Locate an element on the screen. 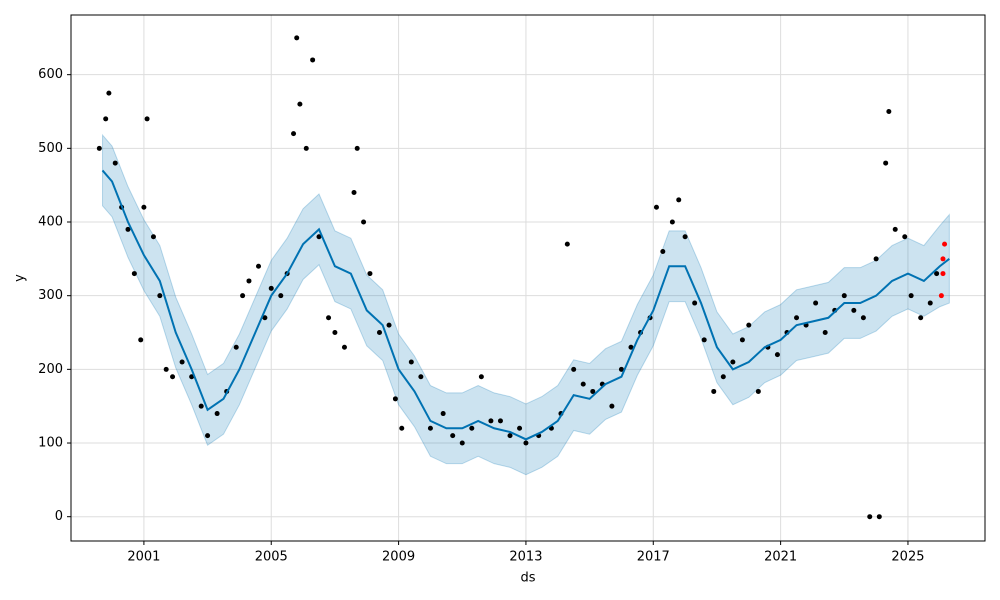  y-tick-label: 100 is located at coordinates (50, 443).